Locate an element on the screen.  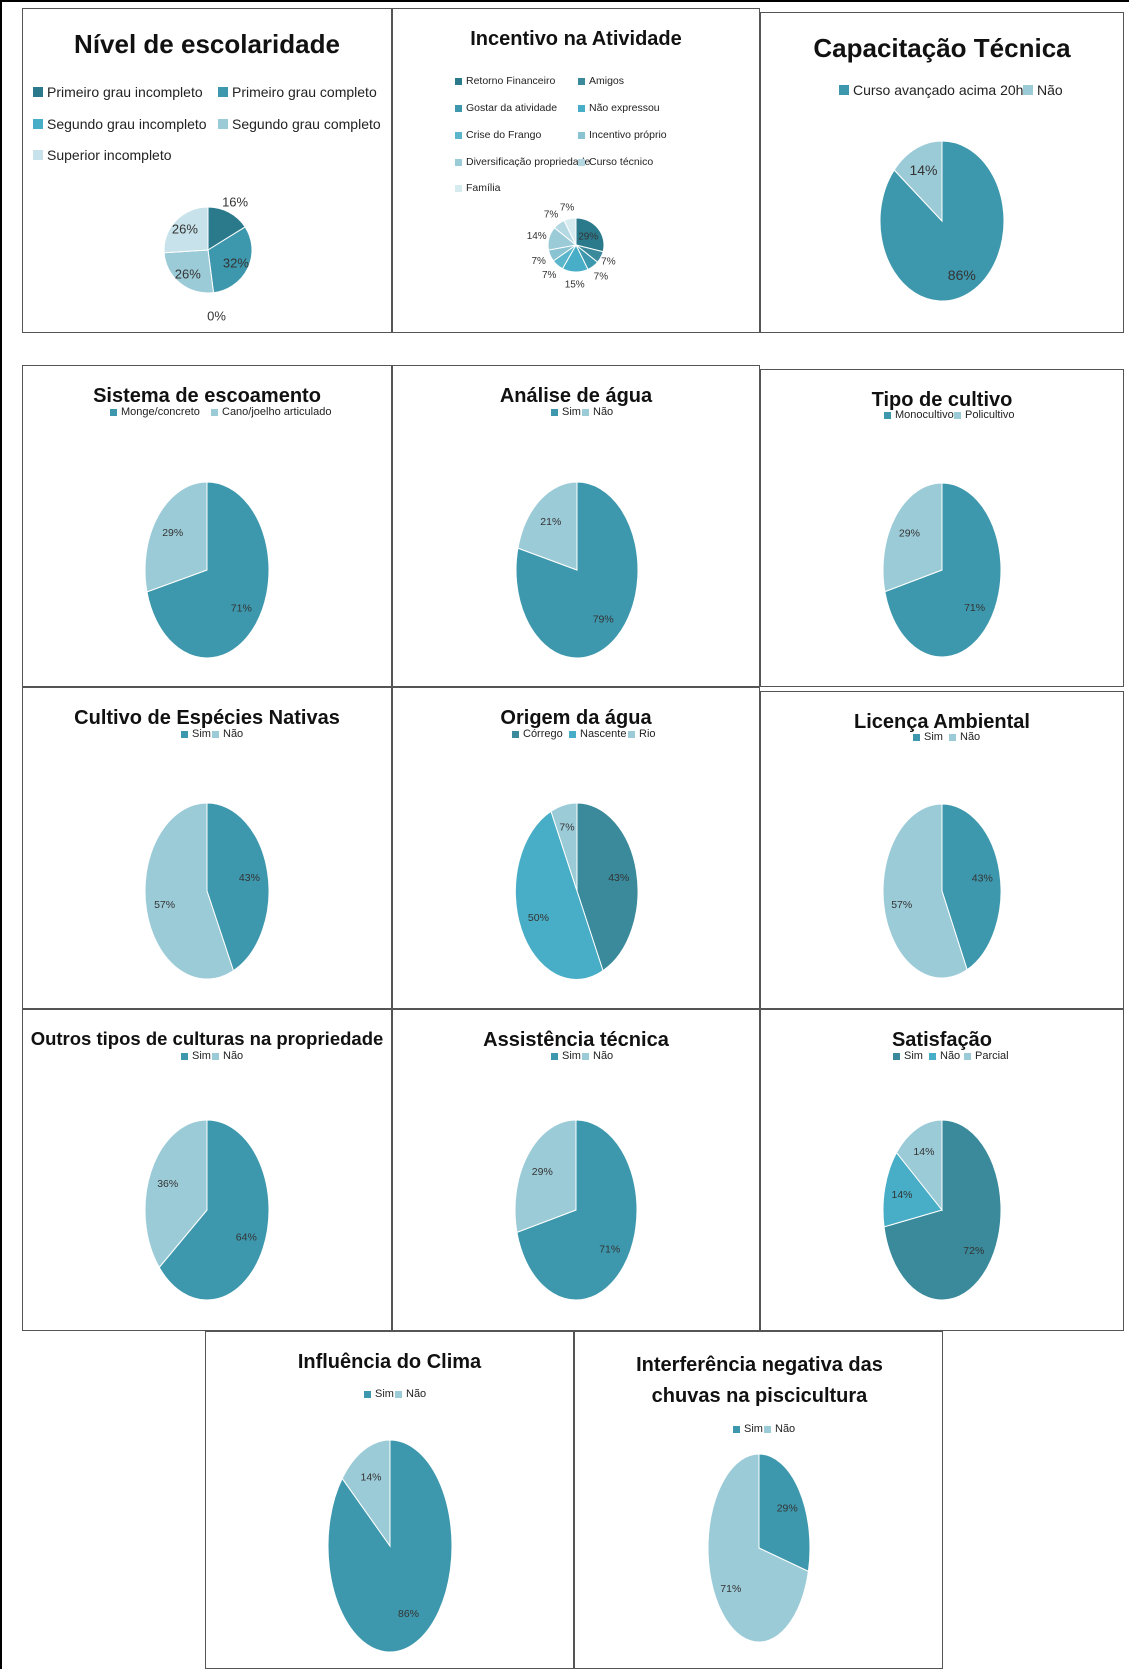
pie-chart: 64% 36% is located at coordinates (207, 1210).